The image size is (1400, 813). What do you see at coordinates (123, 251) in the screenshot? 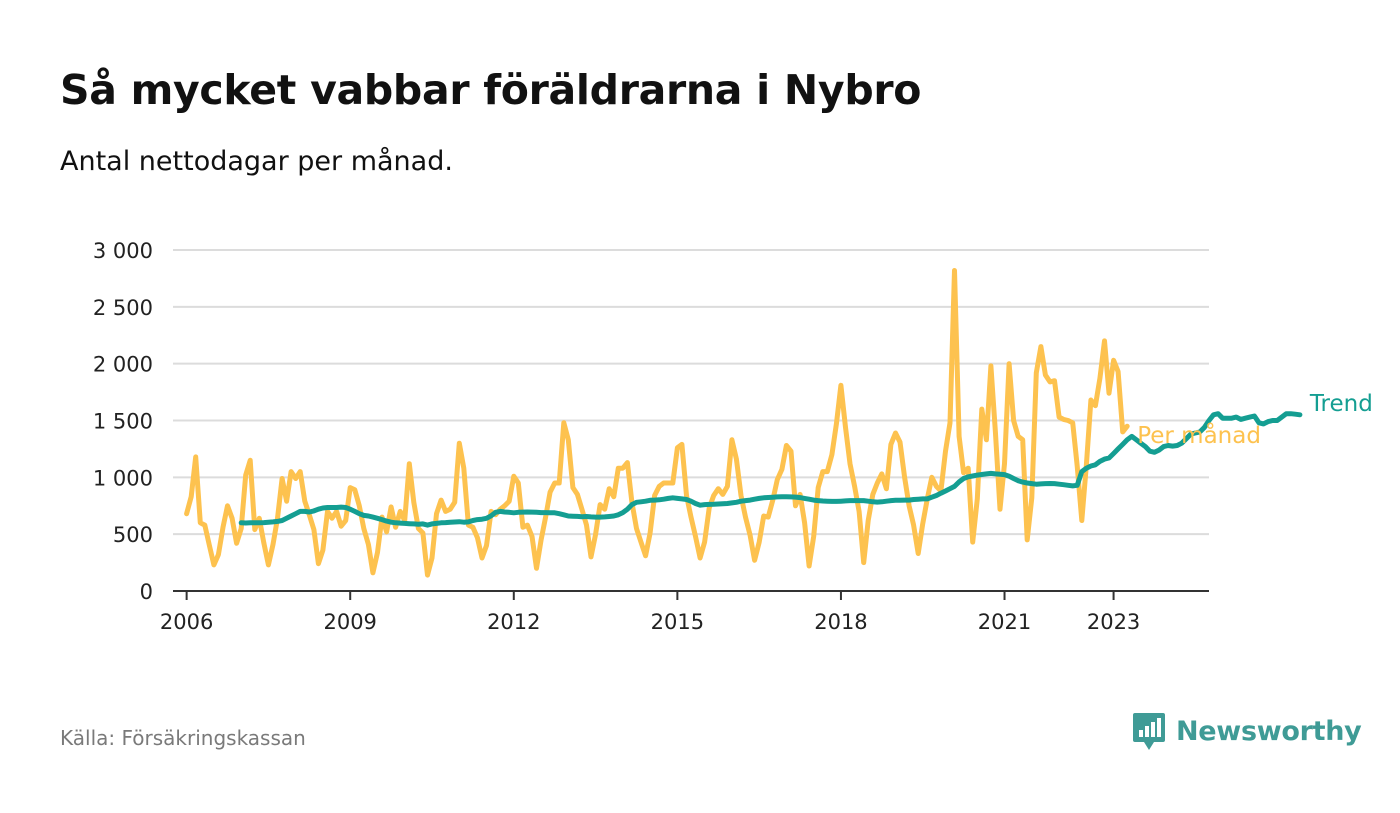
I see `y-tick-label: 3 000` at bounding box center [123, 251].